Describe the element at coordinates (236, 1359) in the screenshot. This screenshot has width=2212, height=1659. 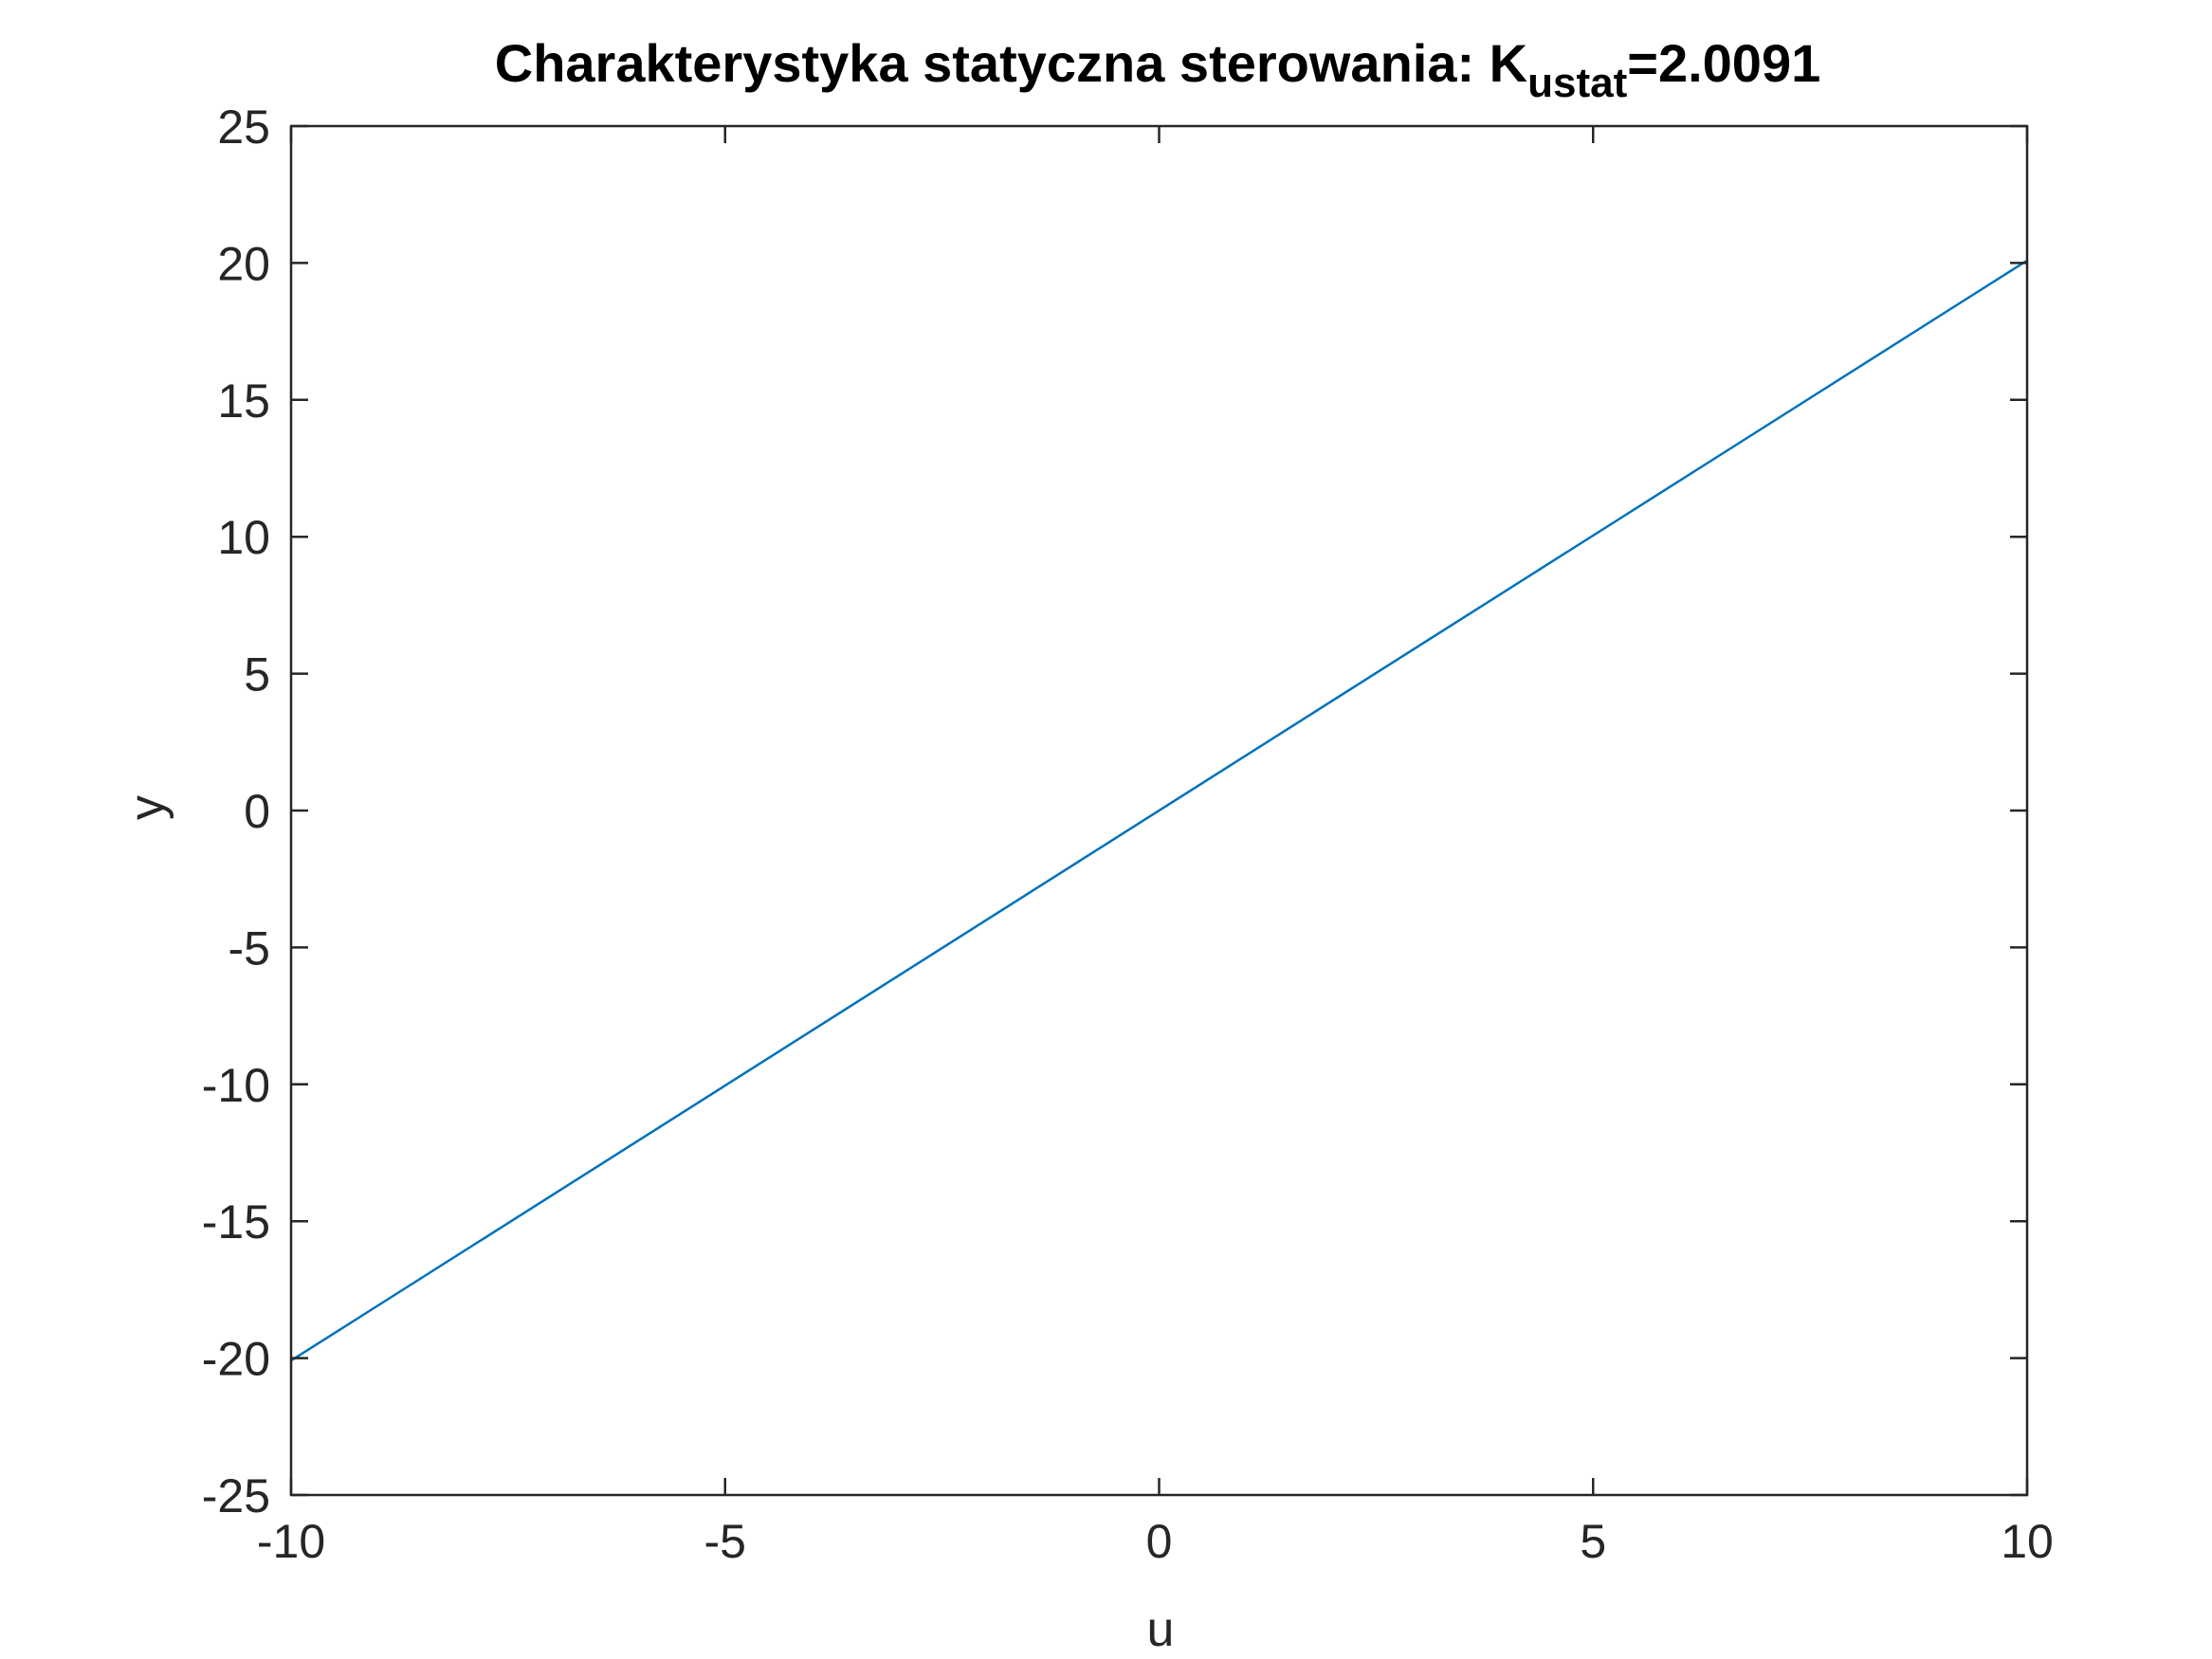
I see `y-tick-label: -20` at that location.